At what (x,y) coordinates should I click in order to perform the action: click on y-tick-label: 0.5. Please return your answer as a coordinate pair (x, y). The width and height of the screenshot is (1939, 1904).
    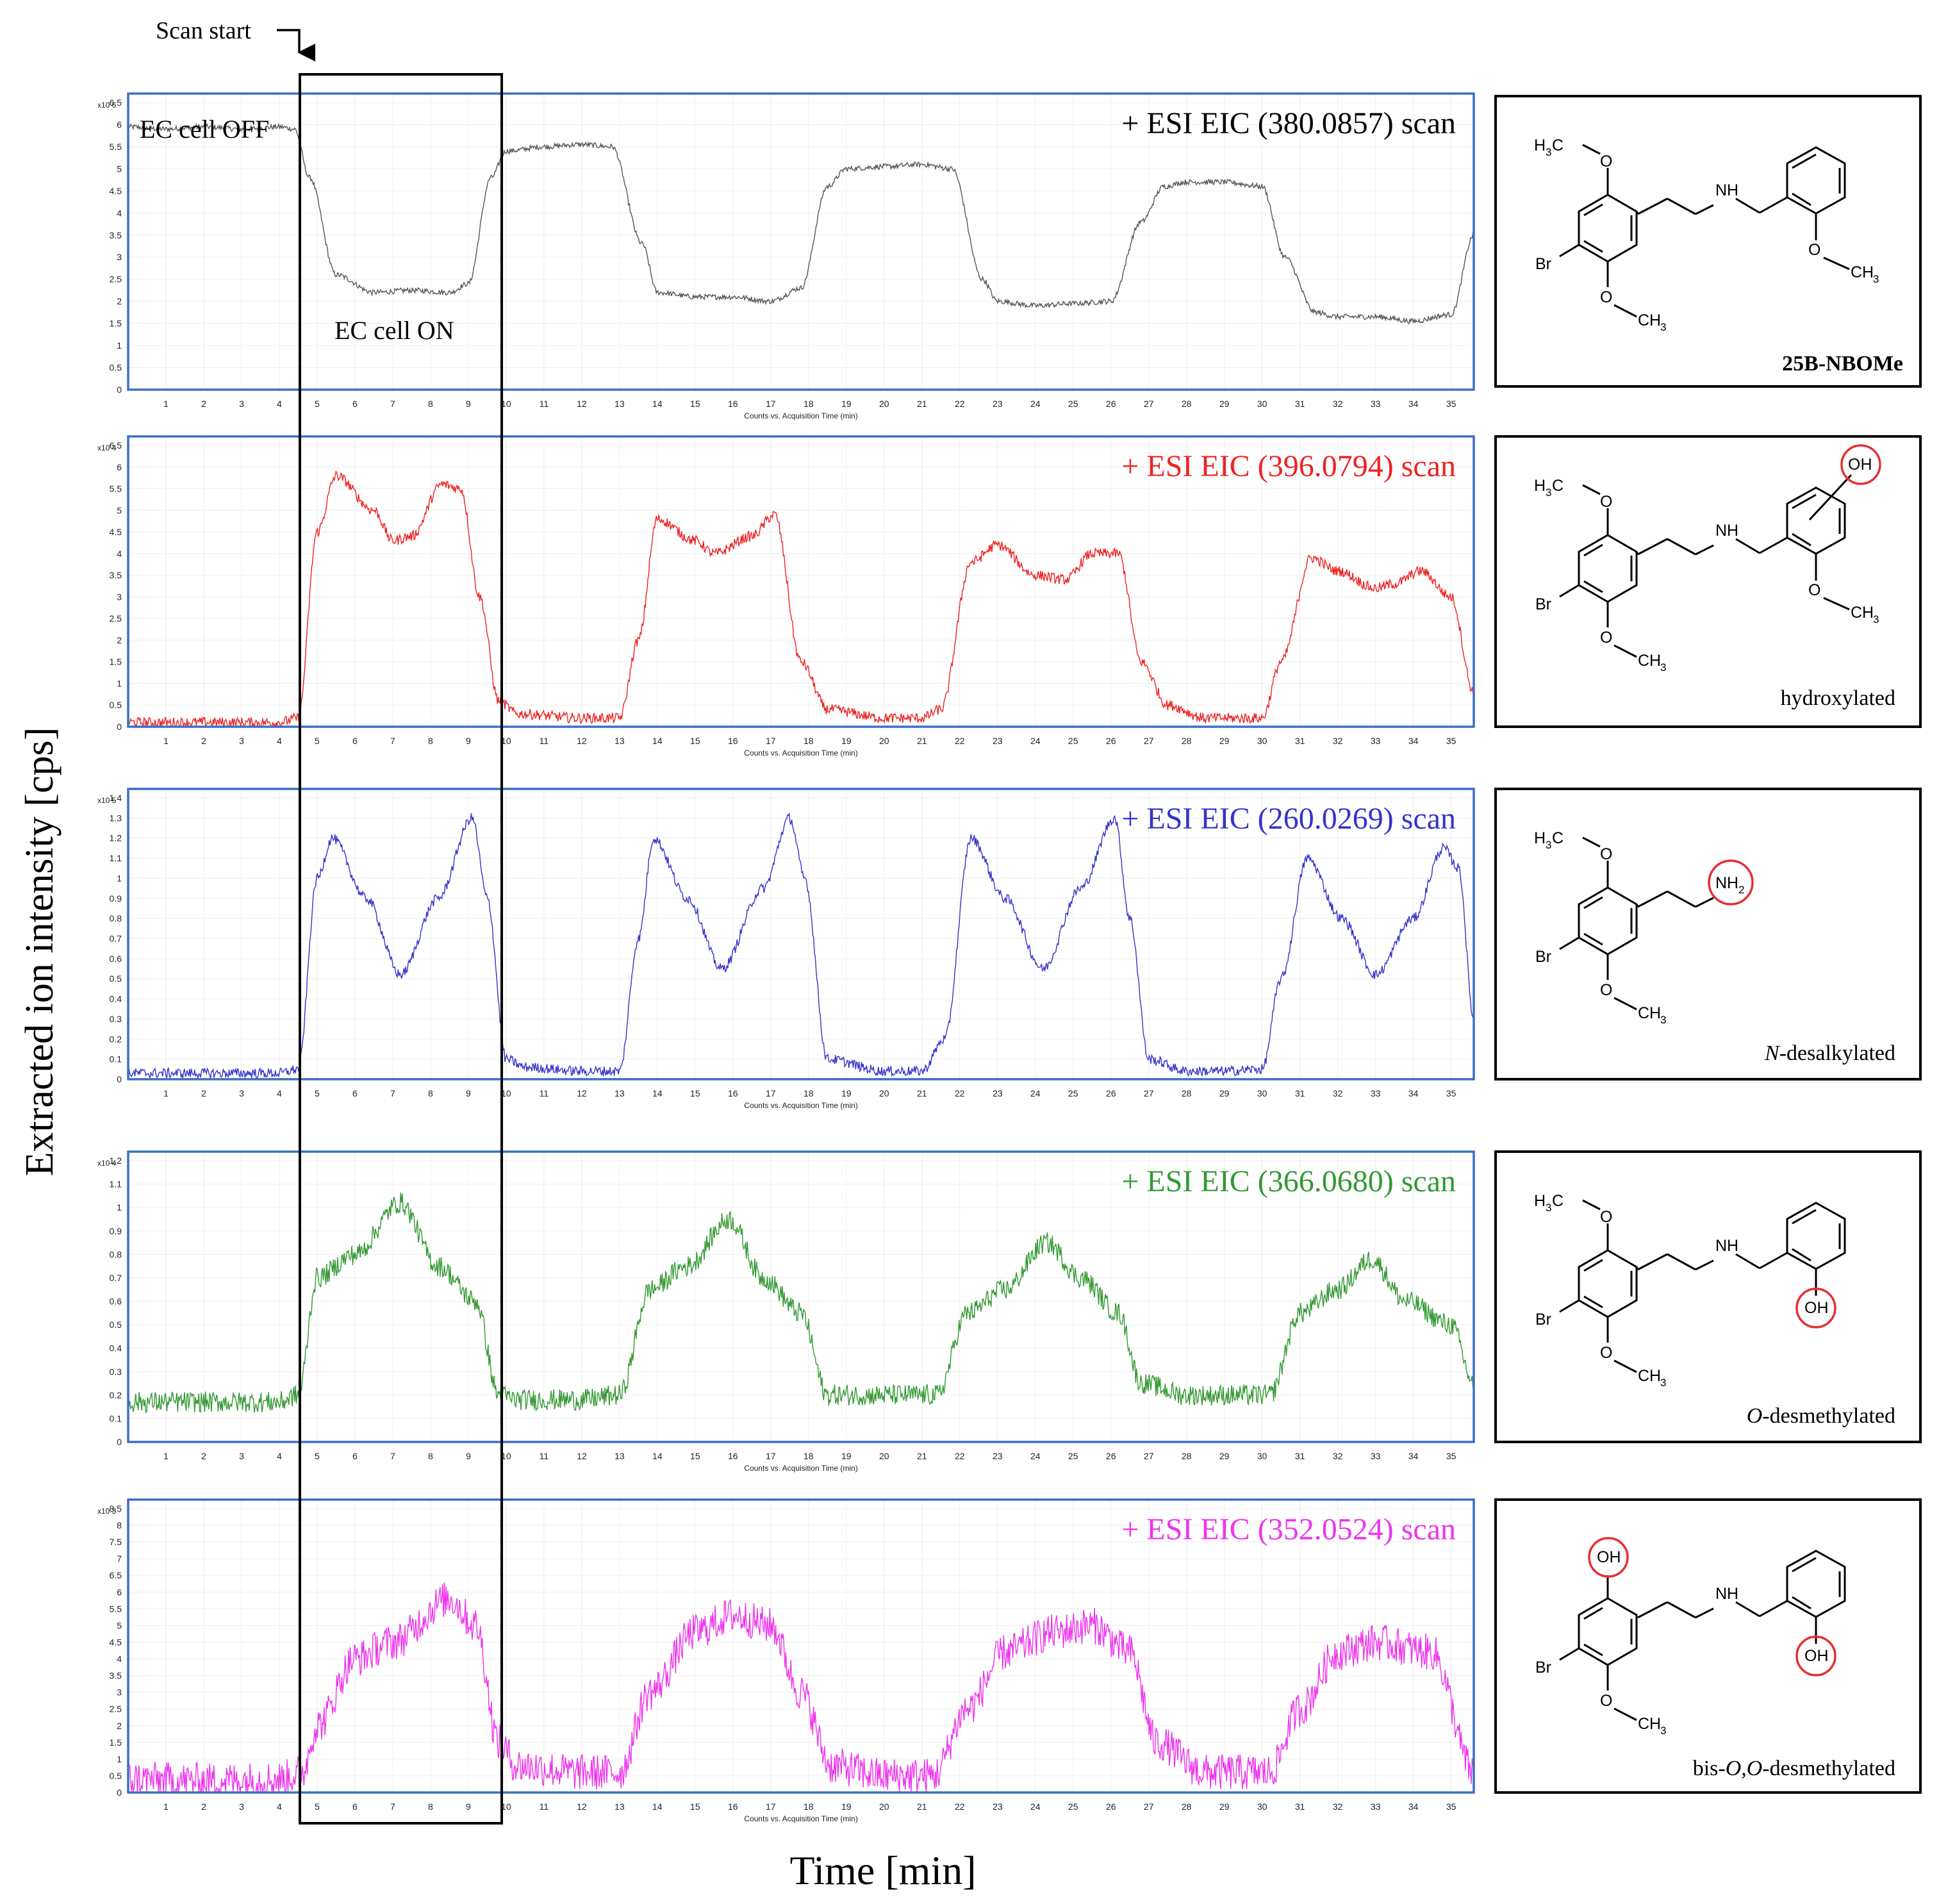
    Looking at the image, I should click on (116, 368).